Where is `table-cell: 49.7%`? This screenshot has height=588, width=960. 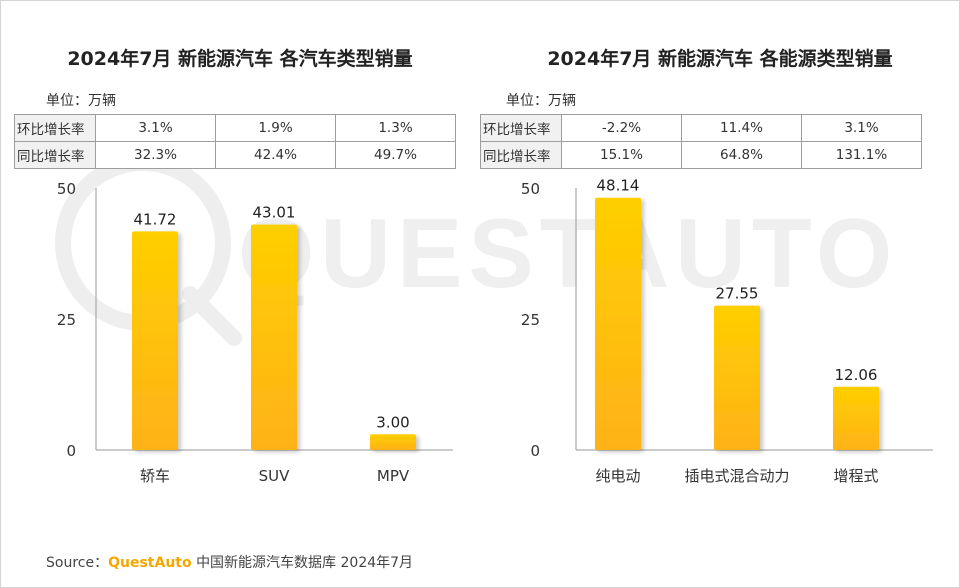 table-cell: 49.7% is located at coordinates (395, 155).